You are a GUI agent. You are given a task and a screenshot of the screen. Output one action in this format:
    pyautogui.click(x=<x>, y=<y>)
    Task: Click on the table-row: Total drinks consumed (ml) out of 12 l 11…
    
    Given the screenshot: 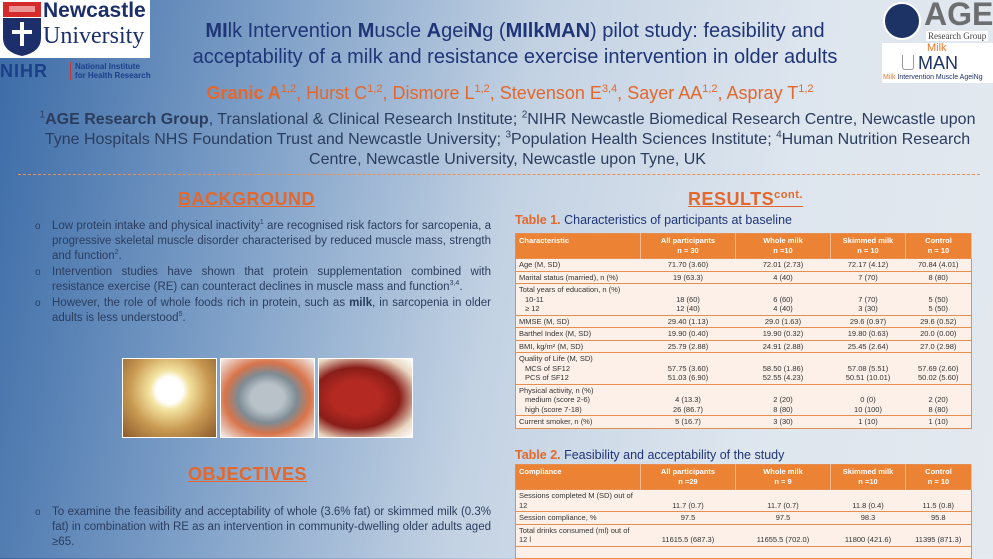 What is the action you would take?
    pyautogui.click(x=743, y=534)
    